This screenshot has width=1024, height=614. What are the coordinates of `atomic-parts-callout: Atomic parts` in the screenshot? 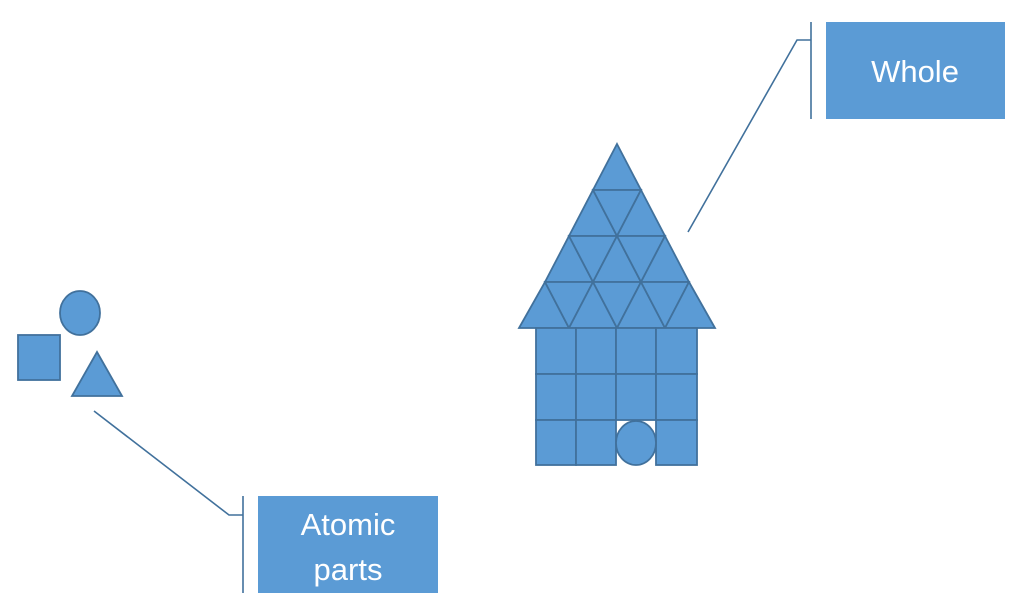 It's located at (265, 501).